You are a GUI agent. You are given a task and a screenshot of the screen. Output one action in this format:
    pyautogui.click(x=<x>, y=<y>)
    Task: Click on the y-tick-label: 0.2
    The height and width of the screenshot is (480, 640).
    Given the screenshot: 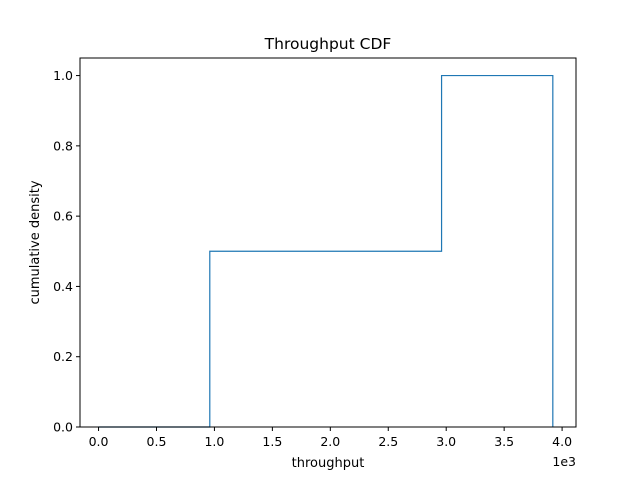 What is the action you would take?
    pyautogui.click(x=63, y=356)
    